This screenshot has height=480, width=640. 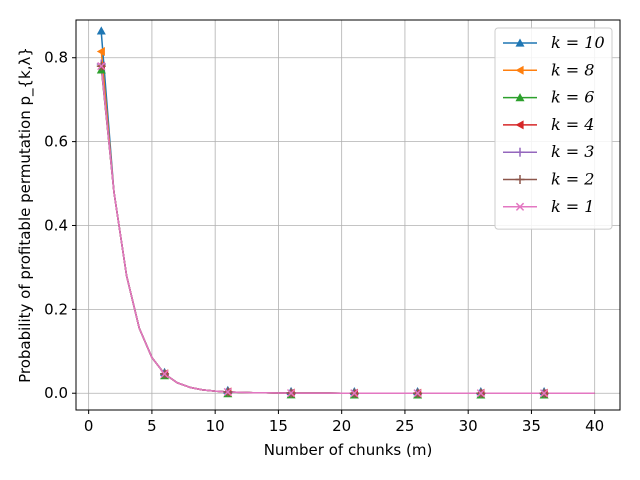 I want to click on legend-label: k = 4, so click(x=572, y=124).